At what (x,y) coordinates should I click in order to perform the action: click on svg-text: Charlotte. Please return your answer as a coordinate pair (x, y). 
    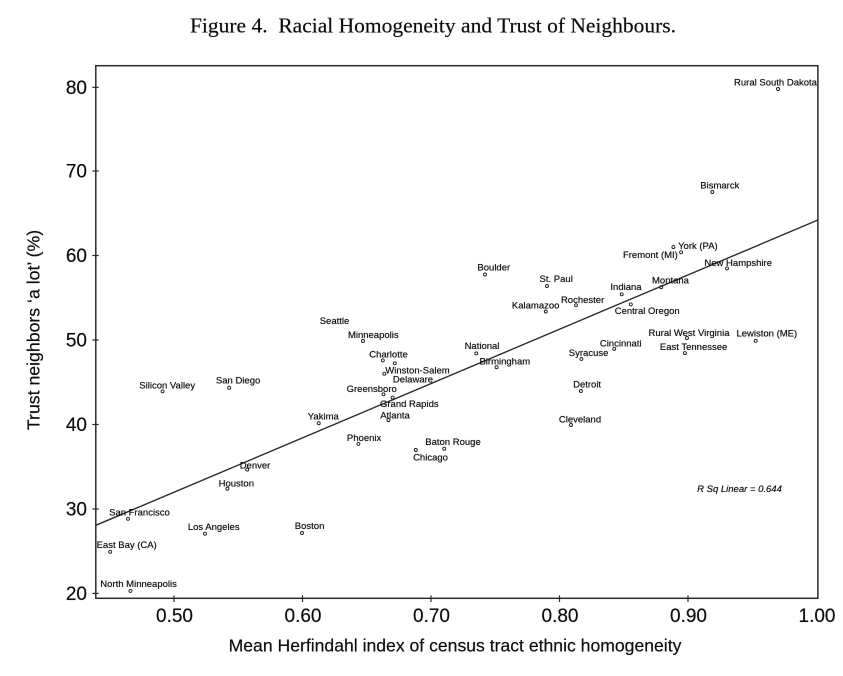
    Looking at the image, I should click on (388, 354).